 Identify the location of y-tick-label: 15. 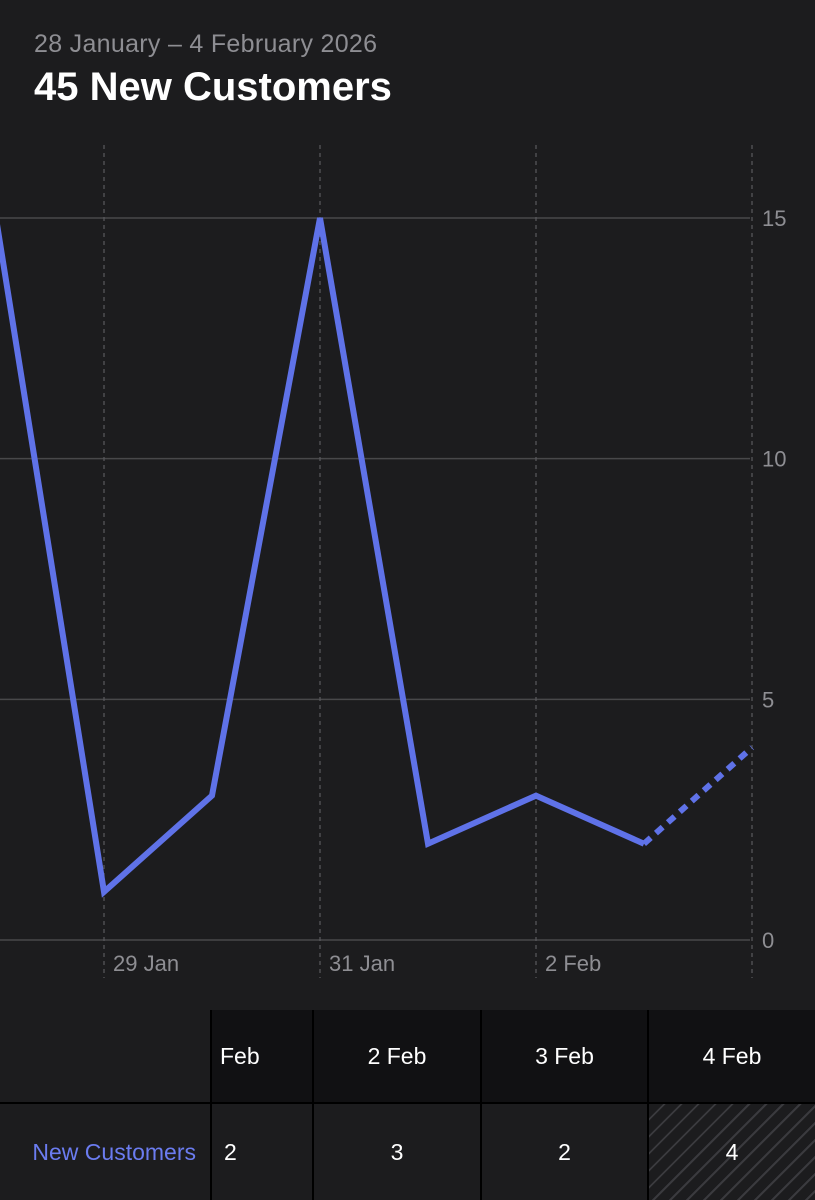
(774, 218).